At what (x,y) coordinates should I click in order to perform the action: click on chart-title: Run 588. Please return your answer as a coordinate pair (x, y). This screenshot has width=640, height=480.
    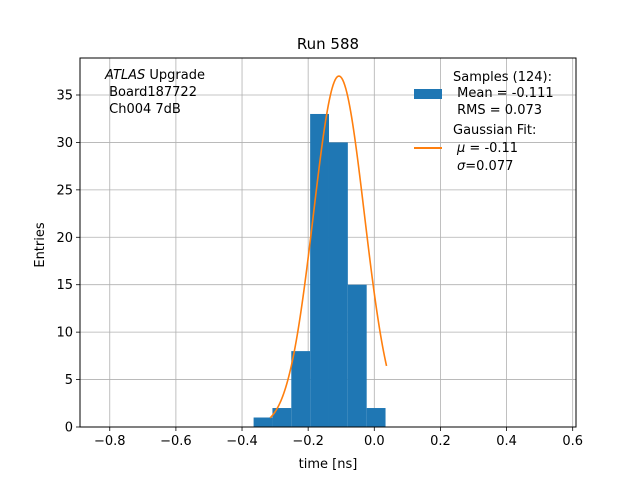
    Looking at the image, I should click on (328, 44).